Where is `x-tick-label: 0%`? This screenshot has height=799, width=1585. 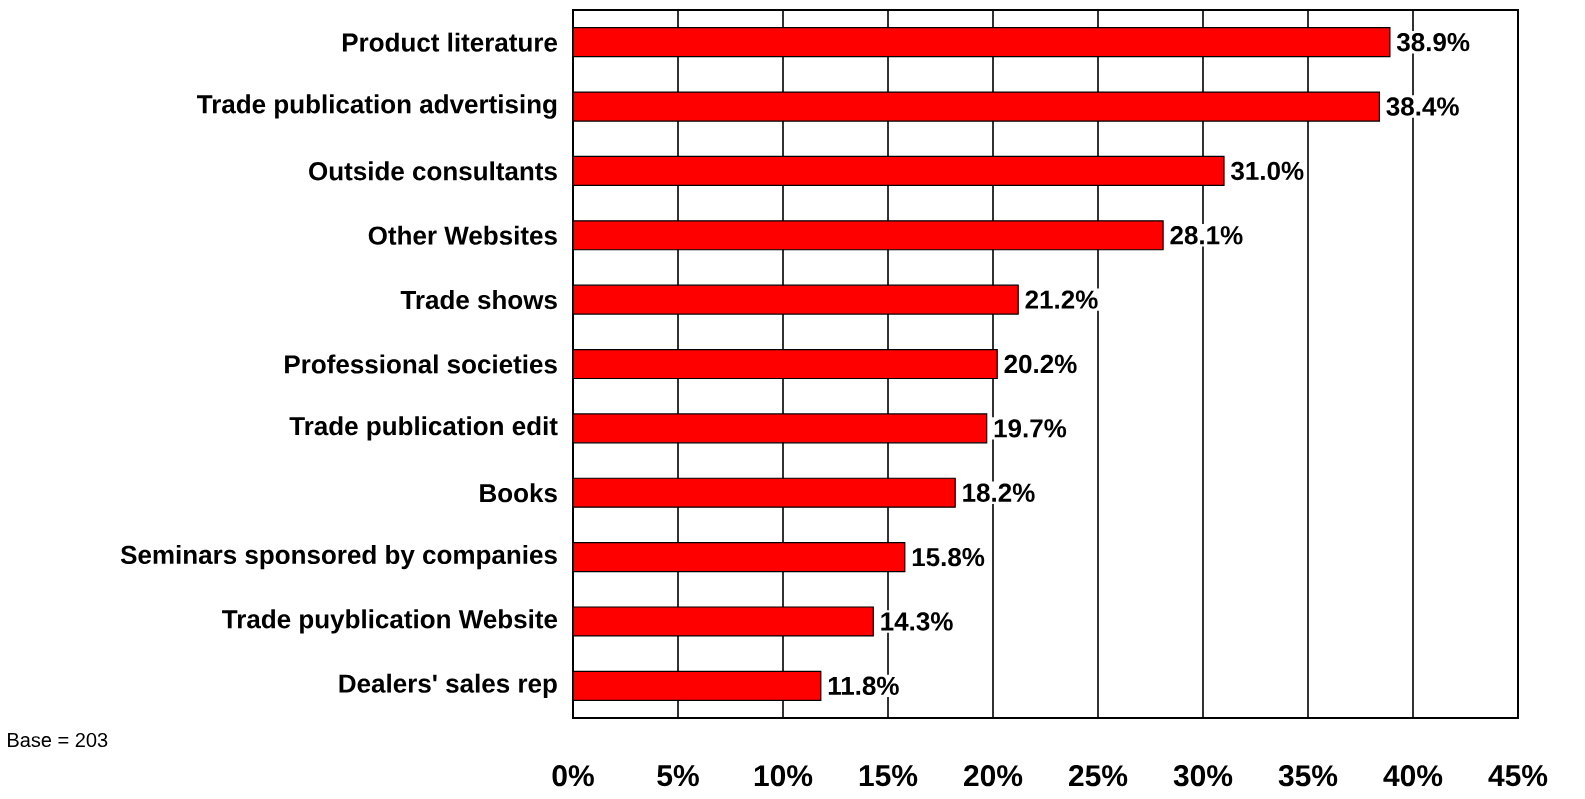
x-tick-label: 0% is located at coordinates (573, 776).